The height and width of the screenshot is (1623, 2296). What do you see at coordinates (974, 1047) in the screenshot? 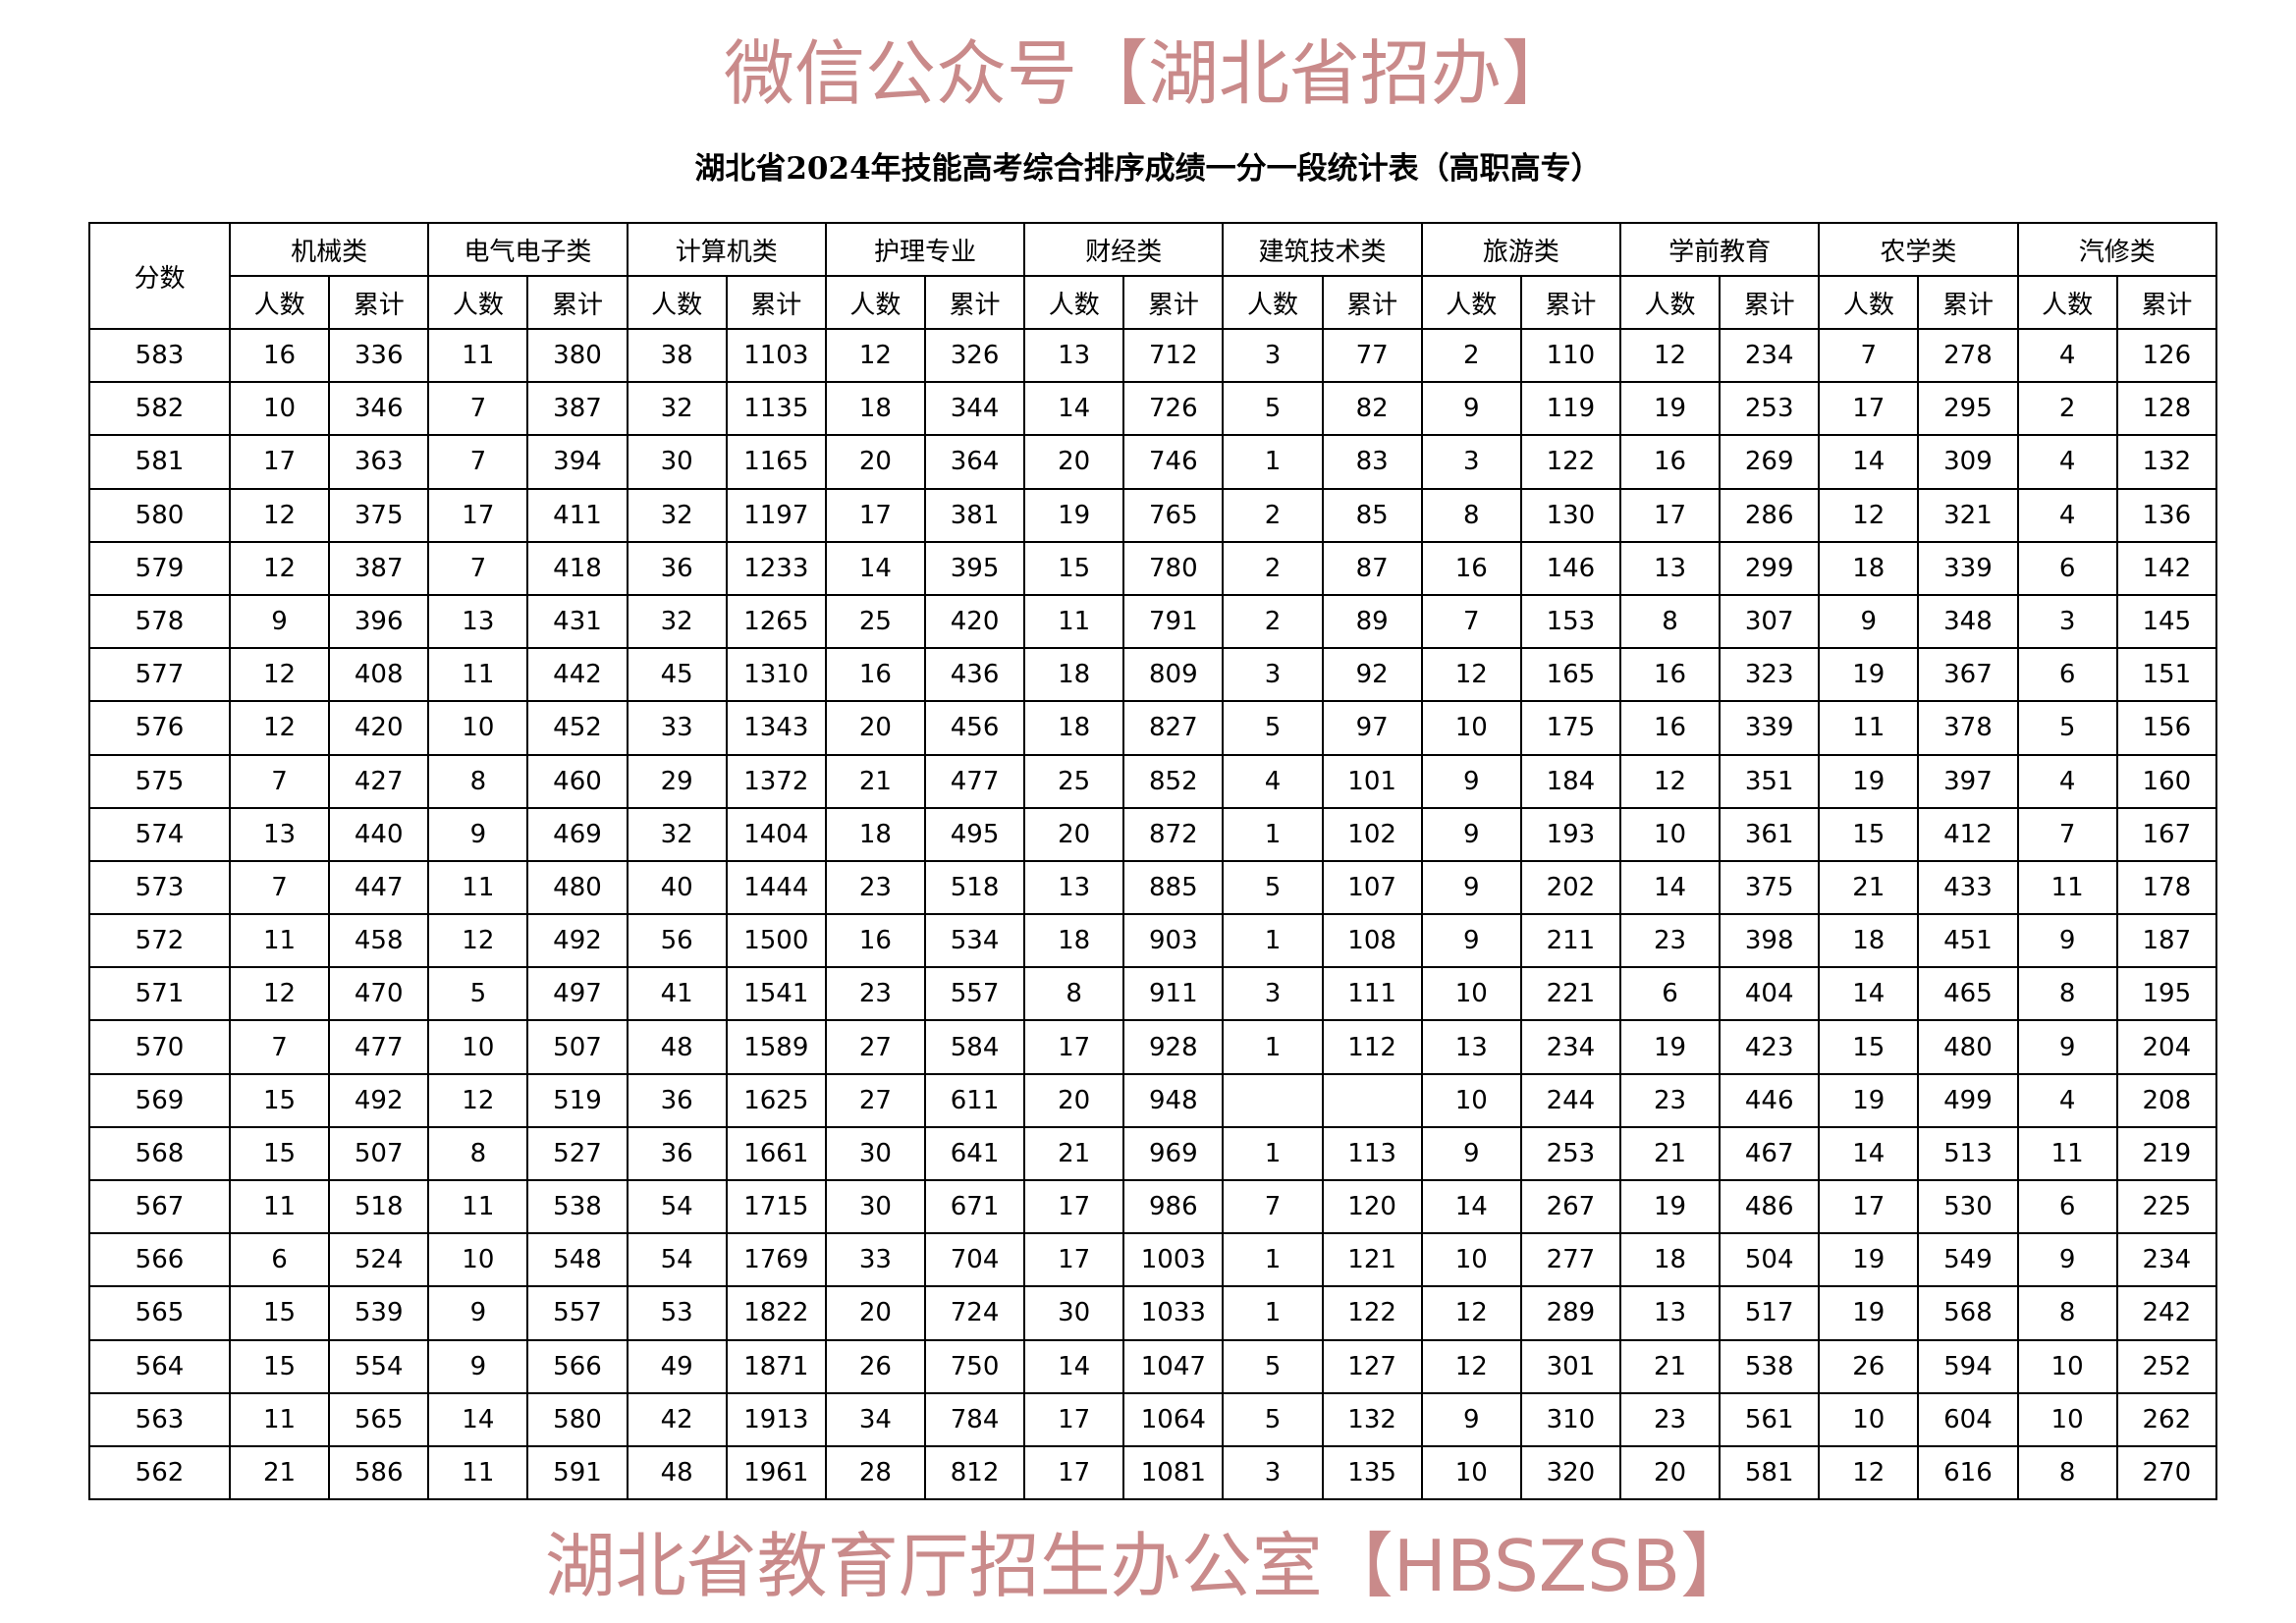
I see `cumulative-cell: 584` at bounding box center [974, 1047].